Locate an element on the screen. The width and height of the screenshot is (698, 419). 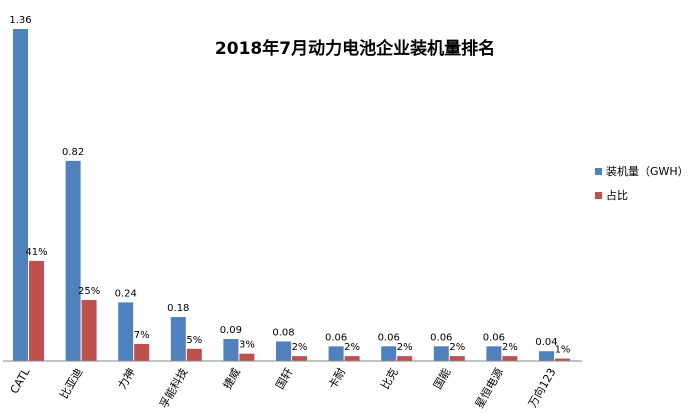
category-label: 万向123 is located at coordinates (542, 388).